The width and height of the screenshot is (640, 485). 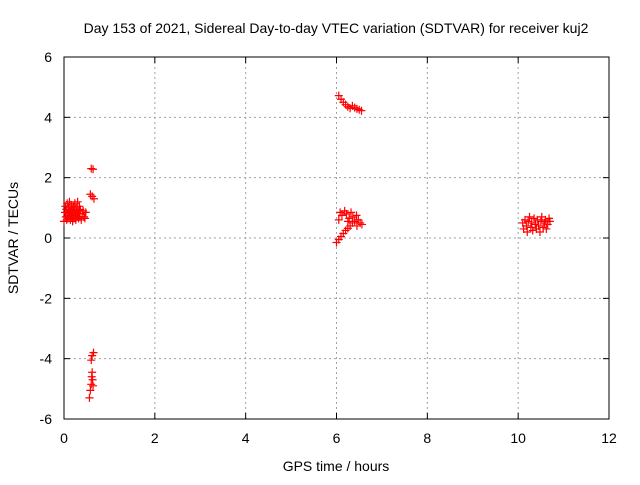 What do you see at coordinates (46, 419) in the screenshot?
I see `y-tick-label: -6` at bounding box center [46, 419].